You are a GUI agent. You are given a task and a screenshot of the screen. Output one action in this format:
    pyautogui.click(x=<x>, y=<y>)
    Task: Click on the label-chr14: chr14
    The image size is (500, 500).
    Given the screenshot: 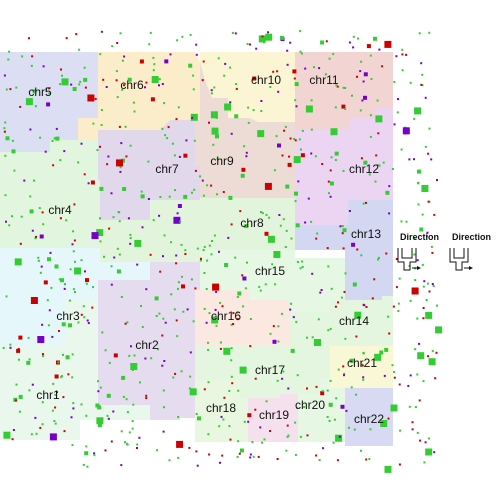 What is the action you would take?
    pyautogui.click(x=354, y=321)
    